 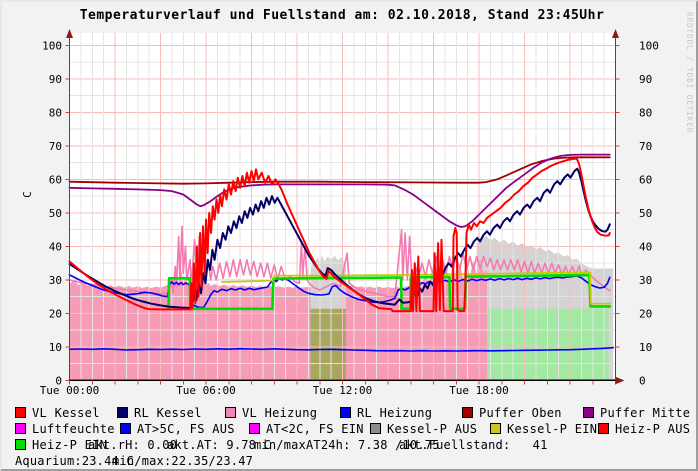 What do you see at coordinates (345, 412) in the screenshot?
I see `legend-item-rl-heizung-swatch-icon` at bounding box center [345, 412].